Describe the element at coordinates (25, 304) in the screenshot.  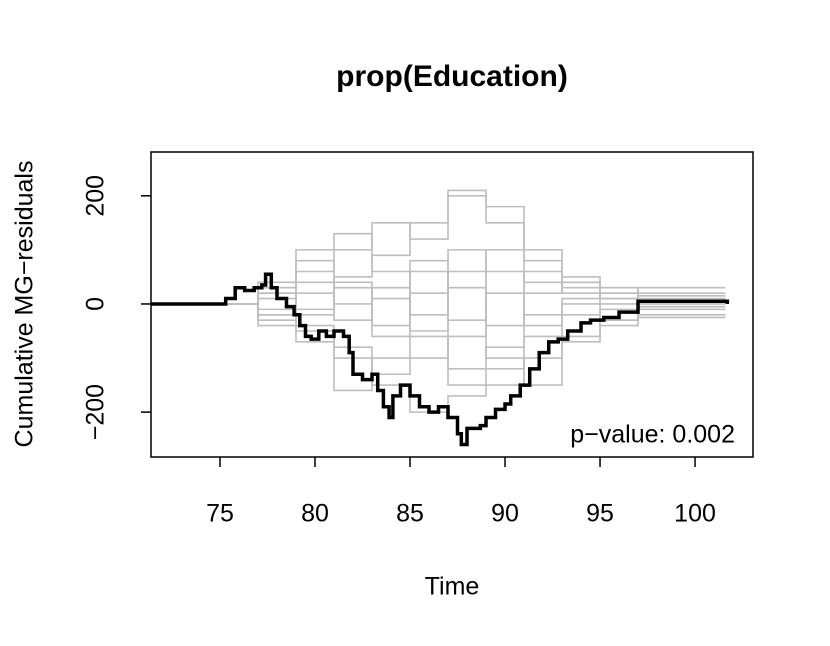
I see `y-axis-label: Cumulative MG−residuals` at that location.